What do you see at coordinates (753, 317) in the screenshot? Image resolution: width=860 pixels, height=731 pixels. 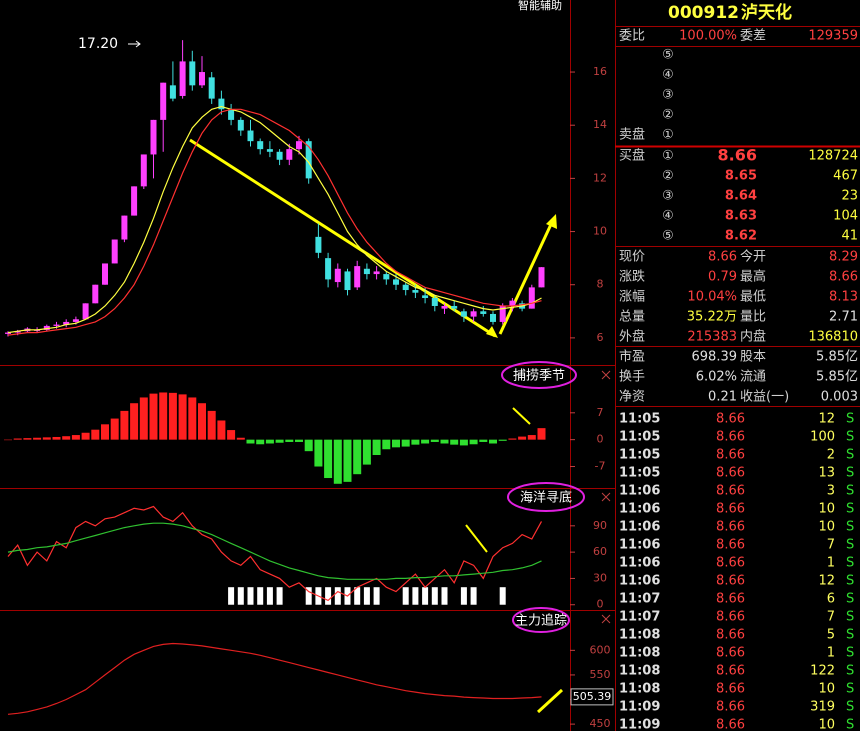 I see `stat-label: 量比` at bounding box center [753, 317].